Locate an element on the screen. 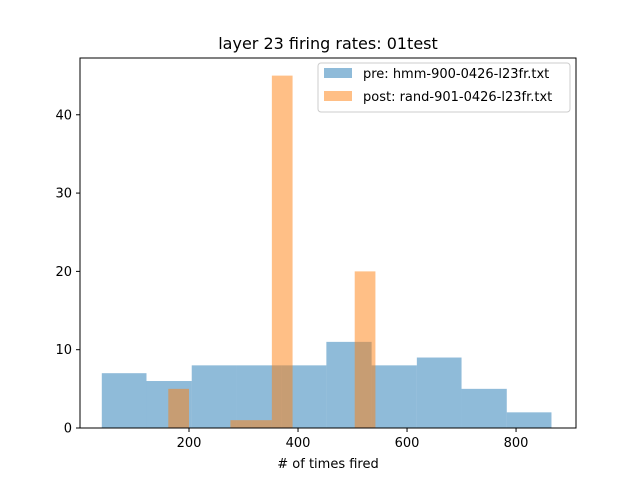 The image size is (640, 480). chart-title: layer 23 firing rates: 01test is located at coordinates (328, 43).